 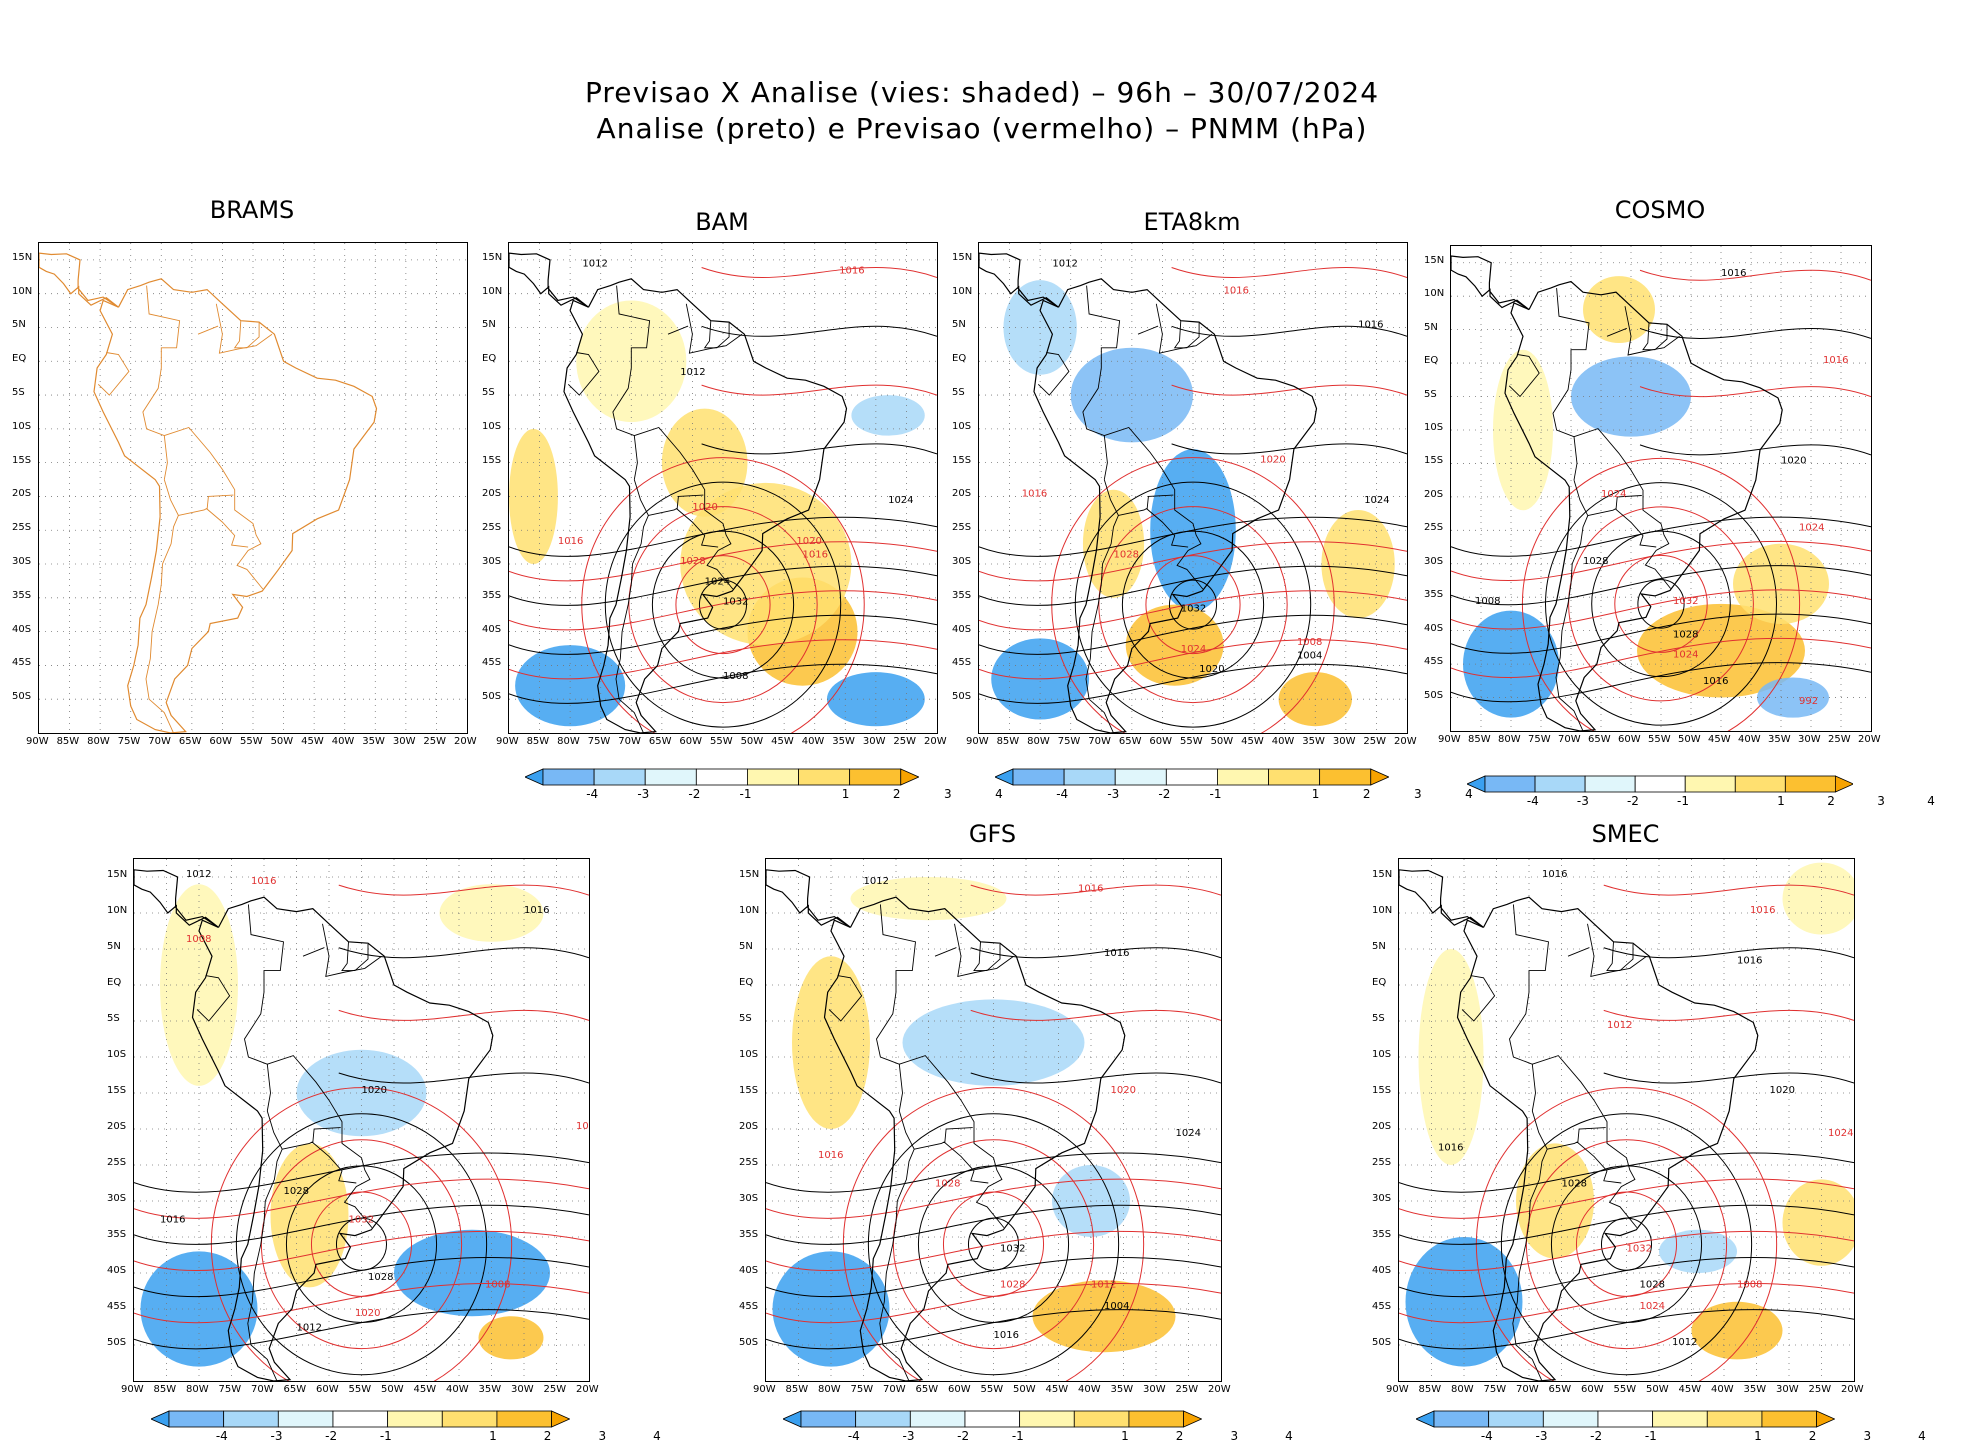 I want to click on y-tick-label: 15S, so click(x=117, y=1090).